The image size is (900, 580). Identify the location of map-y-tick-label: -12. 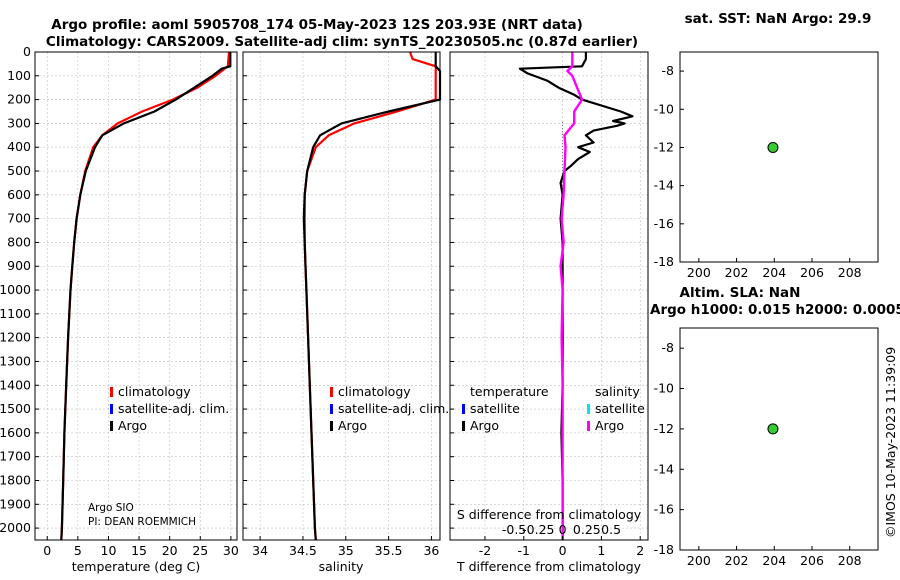
(664, 146).